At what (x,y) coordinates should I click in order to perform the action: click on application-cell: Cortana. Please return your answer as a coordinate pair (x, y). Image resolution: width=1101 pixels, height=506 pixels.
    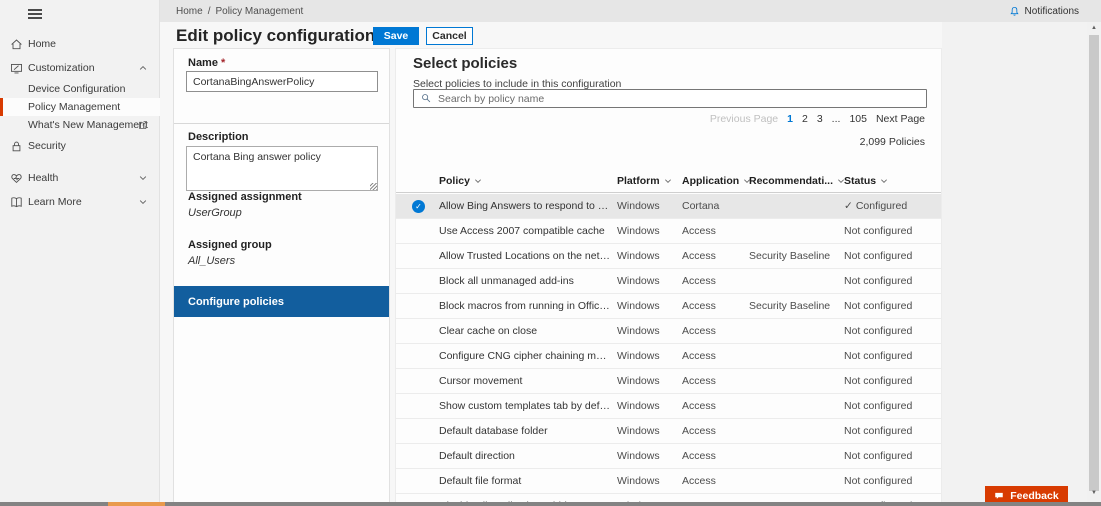
    Looking at the image, I should click on (701, 206).